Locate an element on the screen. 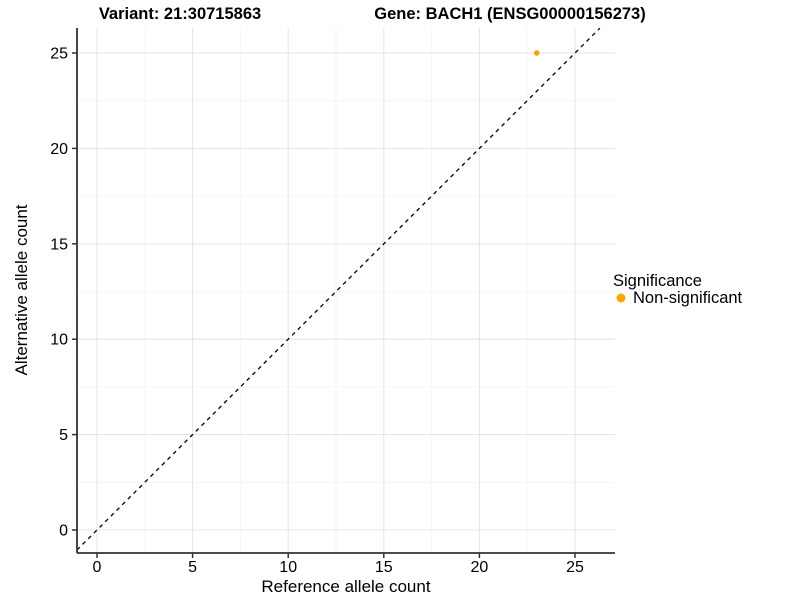 The image size is (800, 600). data-point is located at coordinates (536, 53).